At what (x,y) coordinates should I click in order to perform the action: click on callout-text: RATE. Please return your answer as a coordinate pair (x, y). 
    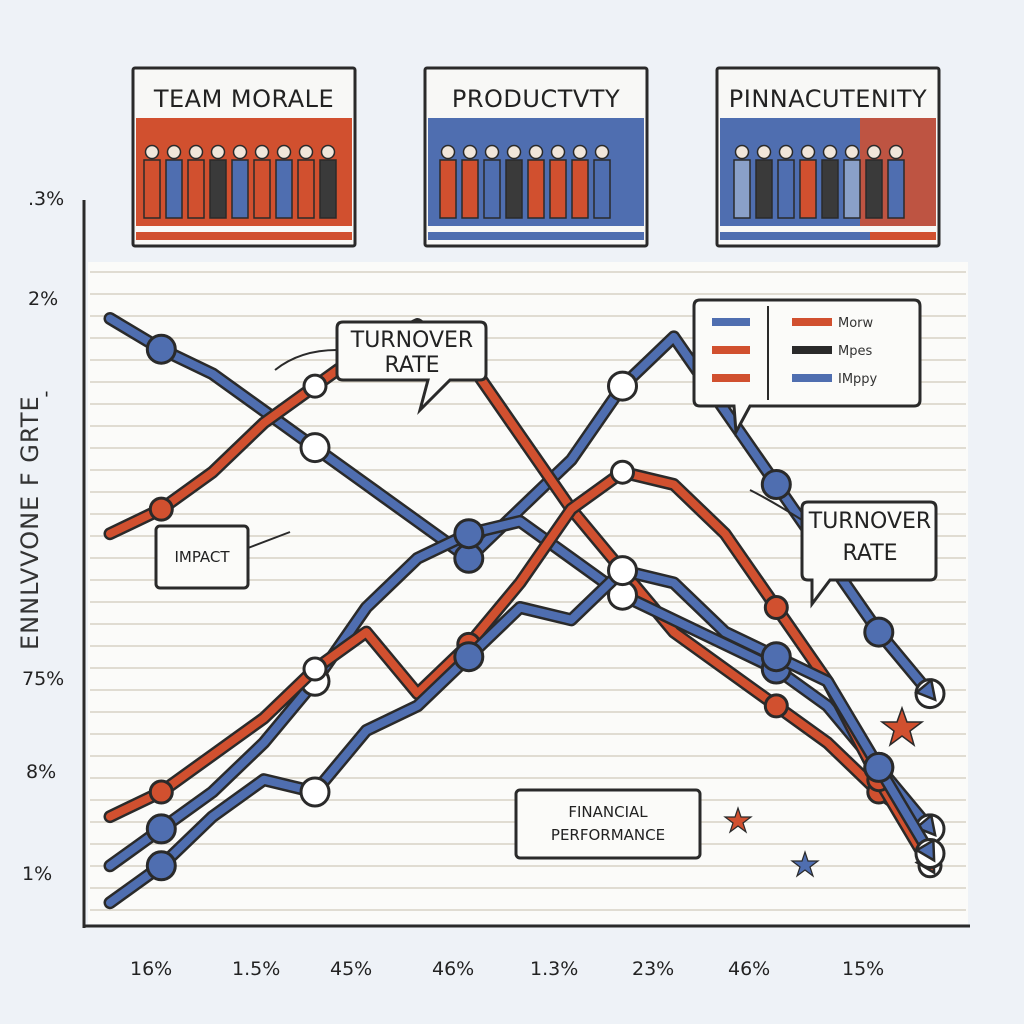
    Looking at the image, I should click on (411, 365).